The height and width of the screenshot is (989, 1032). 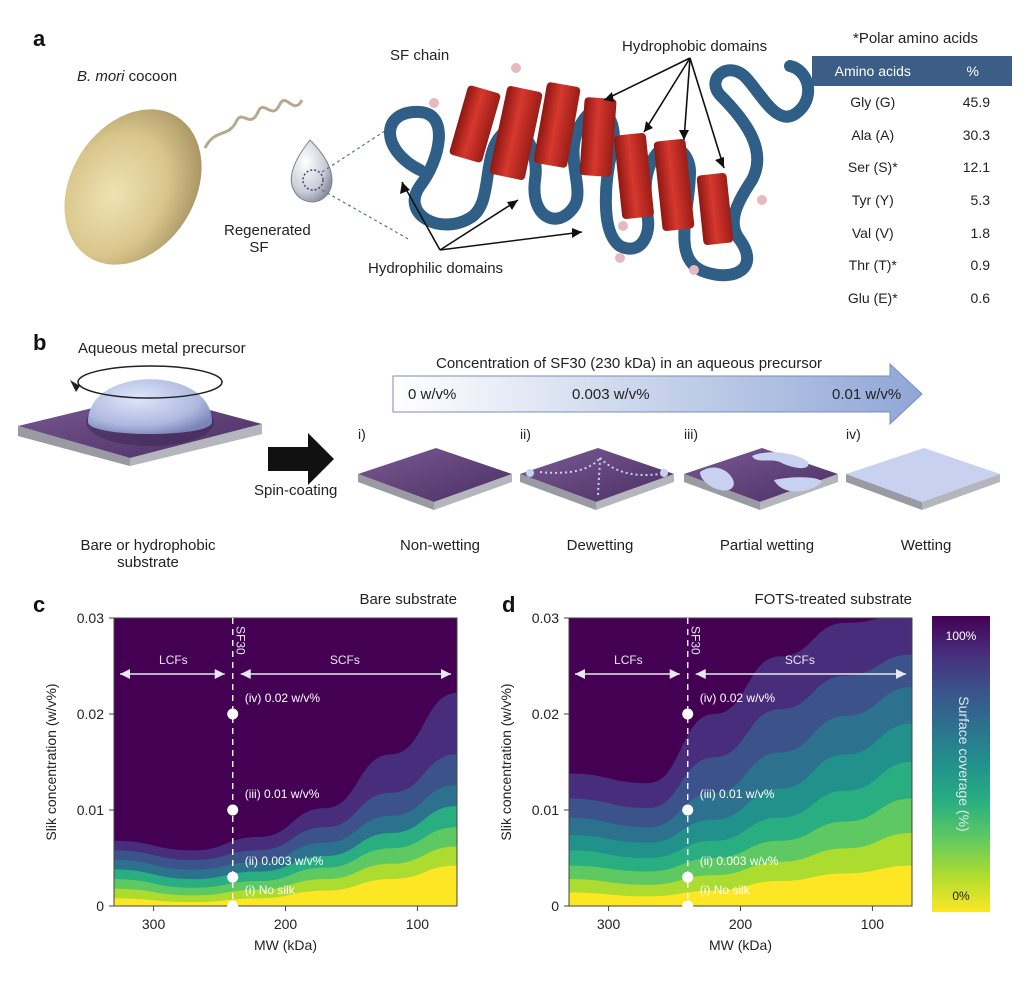 I want to click on stage-label-ii: ii), so click(x=525, y=434).